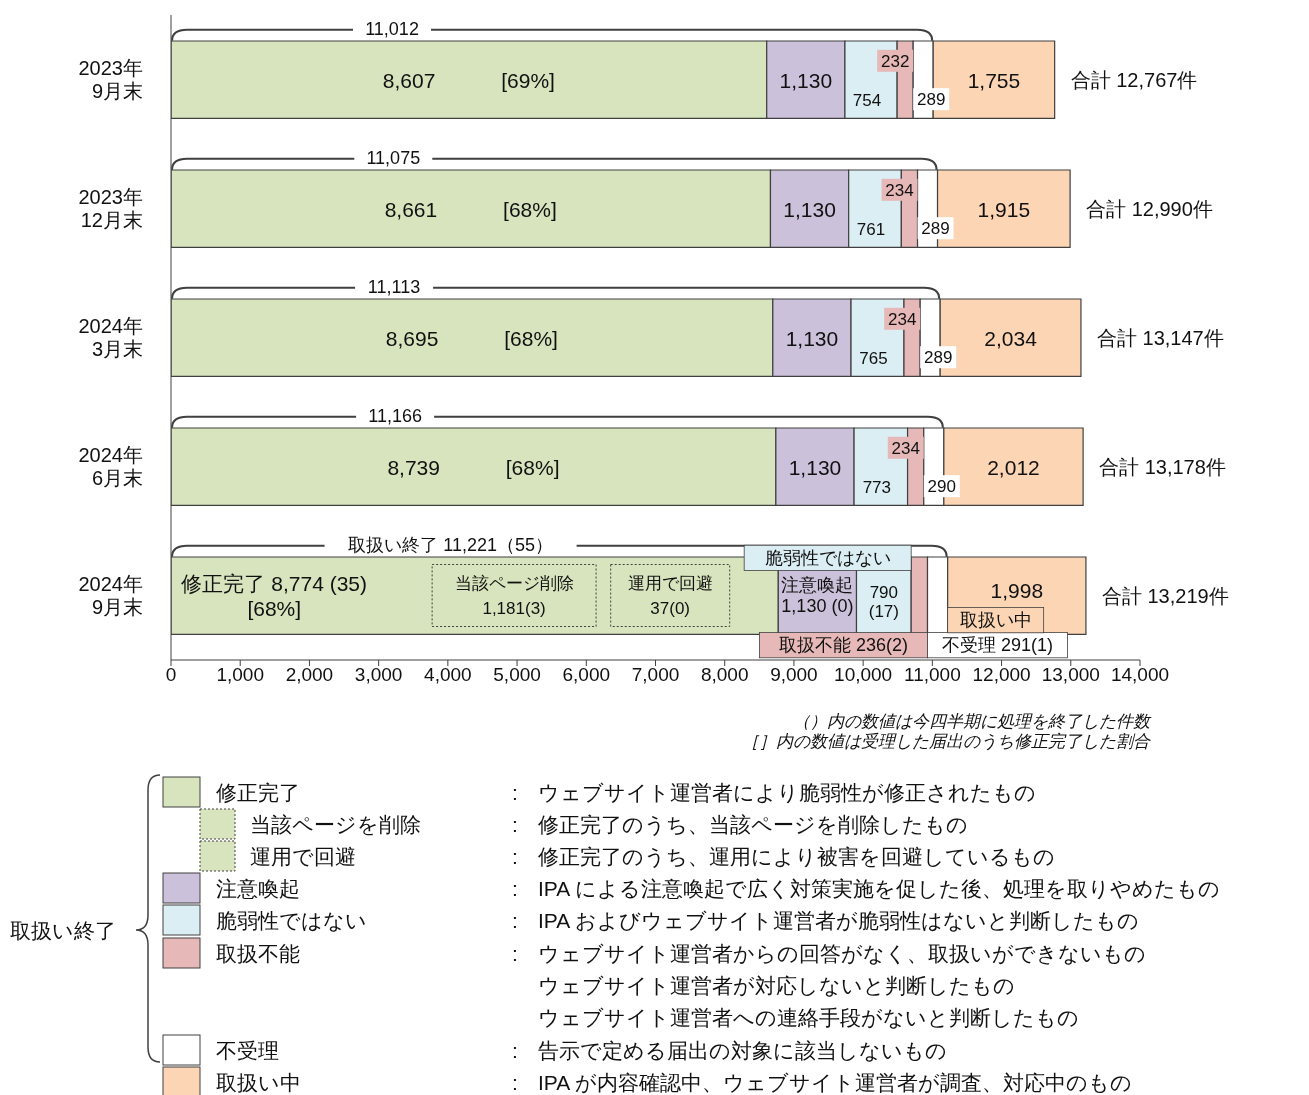 The image size is (1309, 1095). Describe the element at coordinates (895, 61) in the screenshot. I see `data-label: 232` at that location.